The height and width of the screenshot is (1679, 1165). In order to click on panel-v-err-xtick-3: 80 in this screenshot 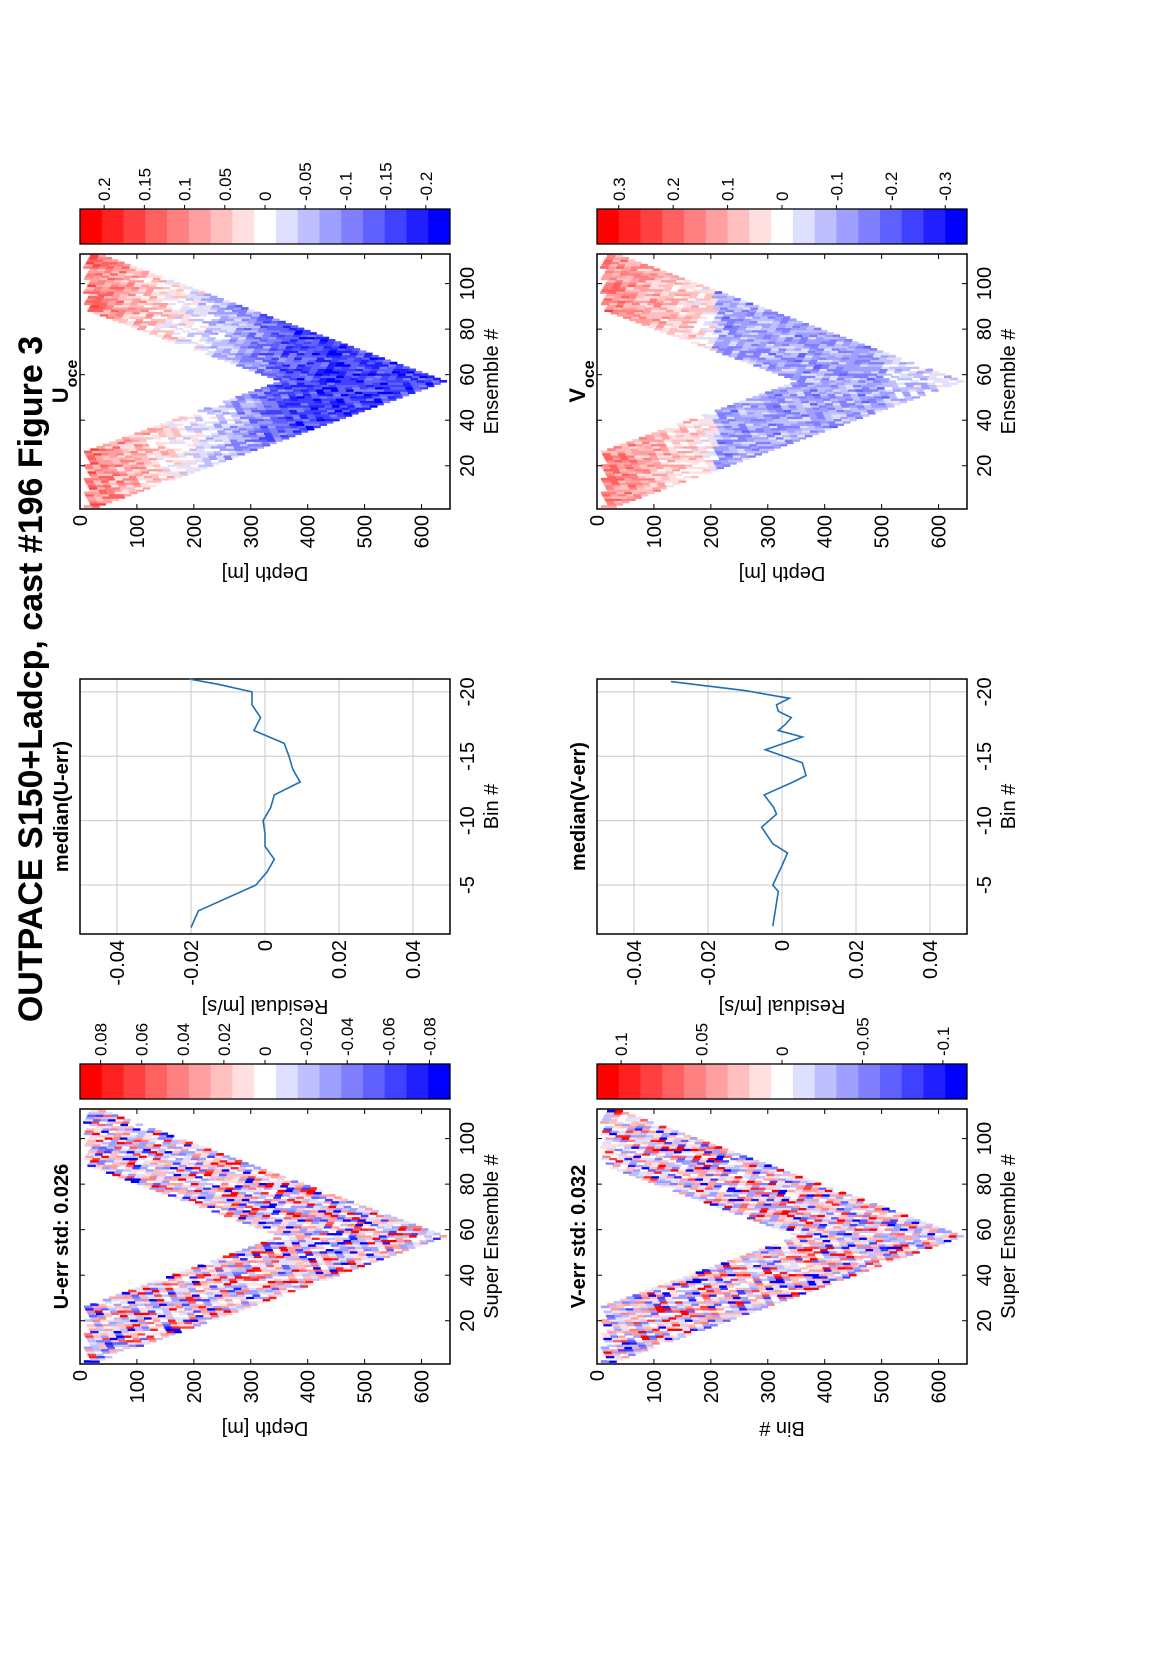, I will do `click(985, 1184)`.